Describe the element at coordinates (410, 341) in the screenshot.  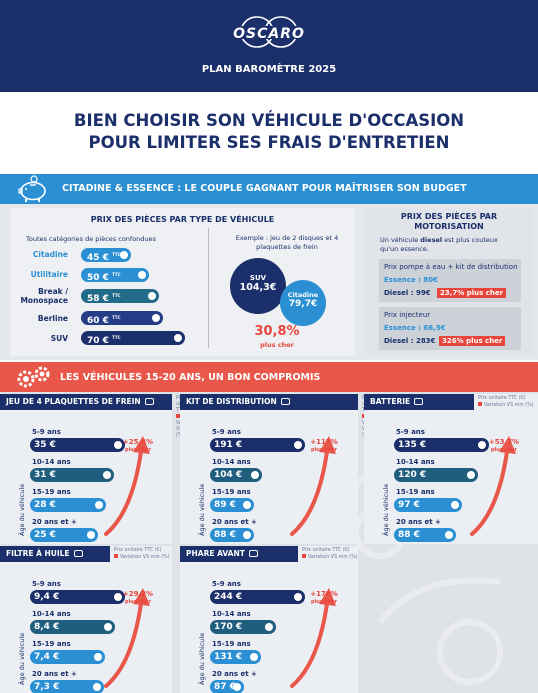
I see `motor-box-diesel: Diesel : 283€` at that location.